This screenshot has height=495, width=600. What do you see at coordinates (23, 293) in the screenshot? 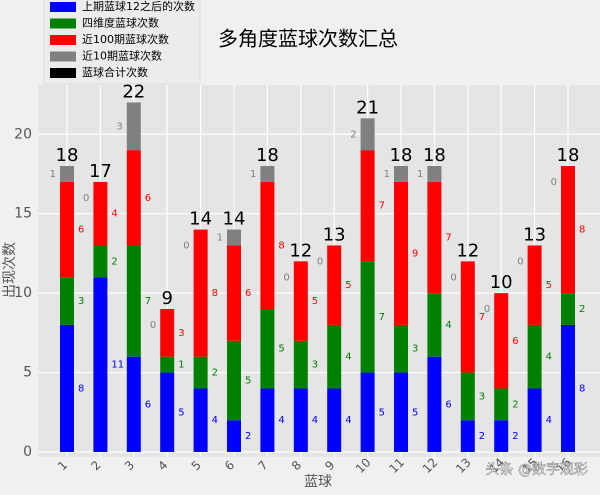
I see `y-tick-label: 10` at bounding box center [23, 293].